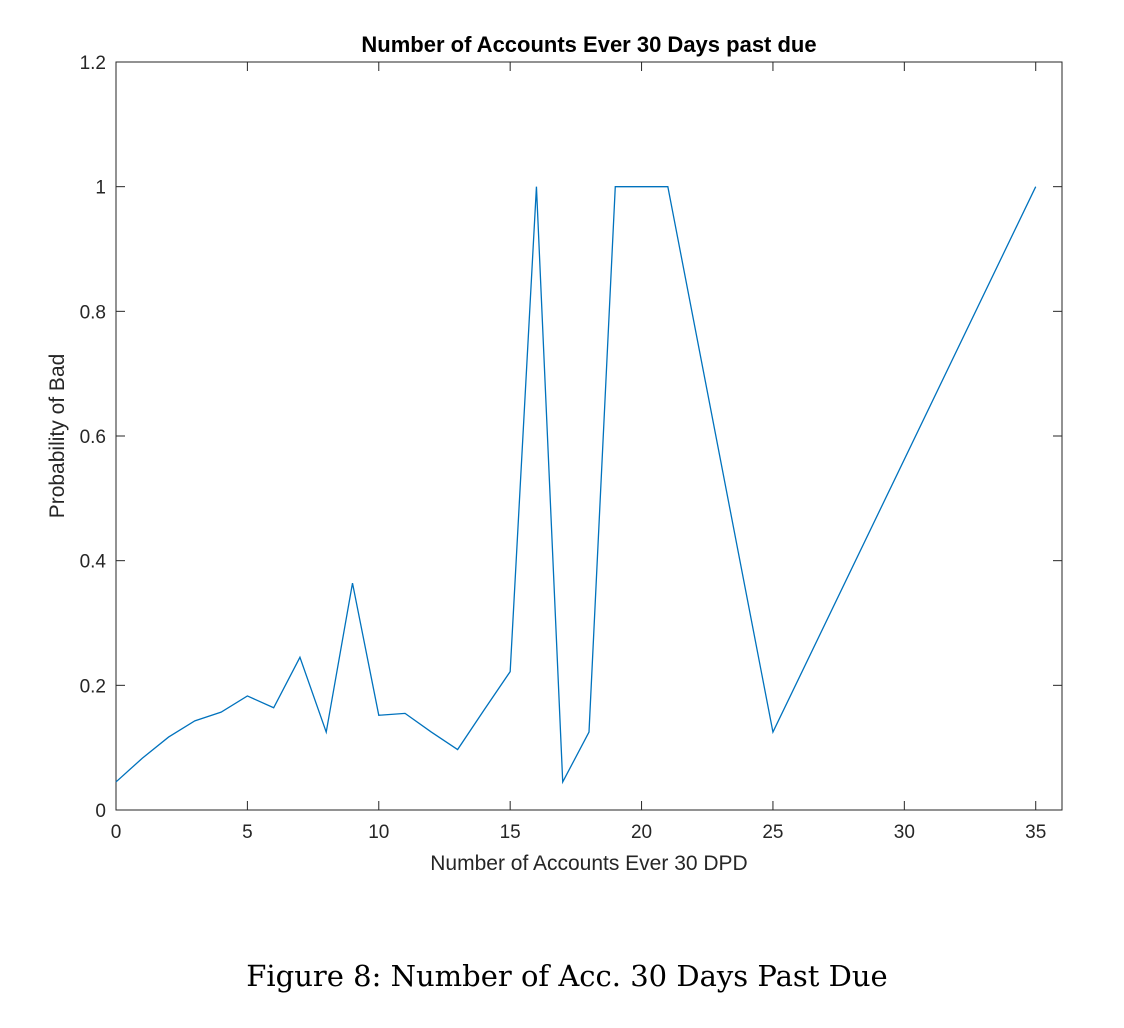 This screenshot has height=1028, width=1124. I want to click on y-axis-title: Probability of Bad, so click(57, 436).